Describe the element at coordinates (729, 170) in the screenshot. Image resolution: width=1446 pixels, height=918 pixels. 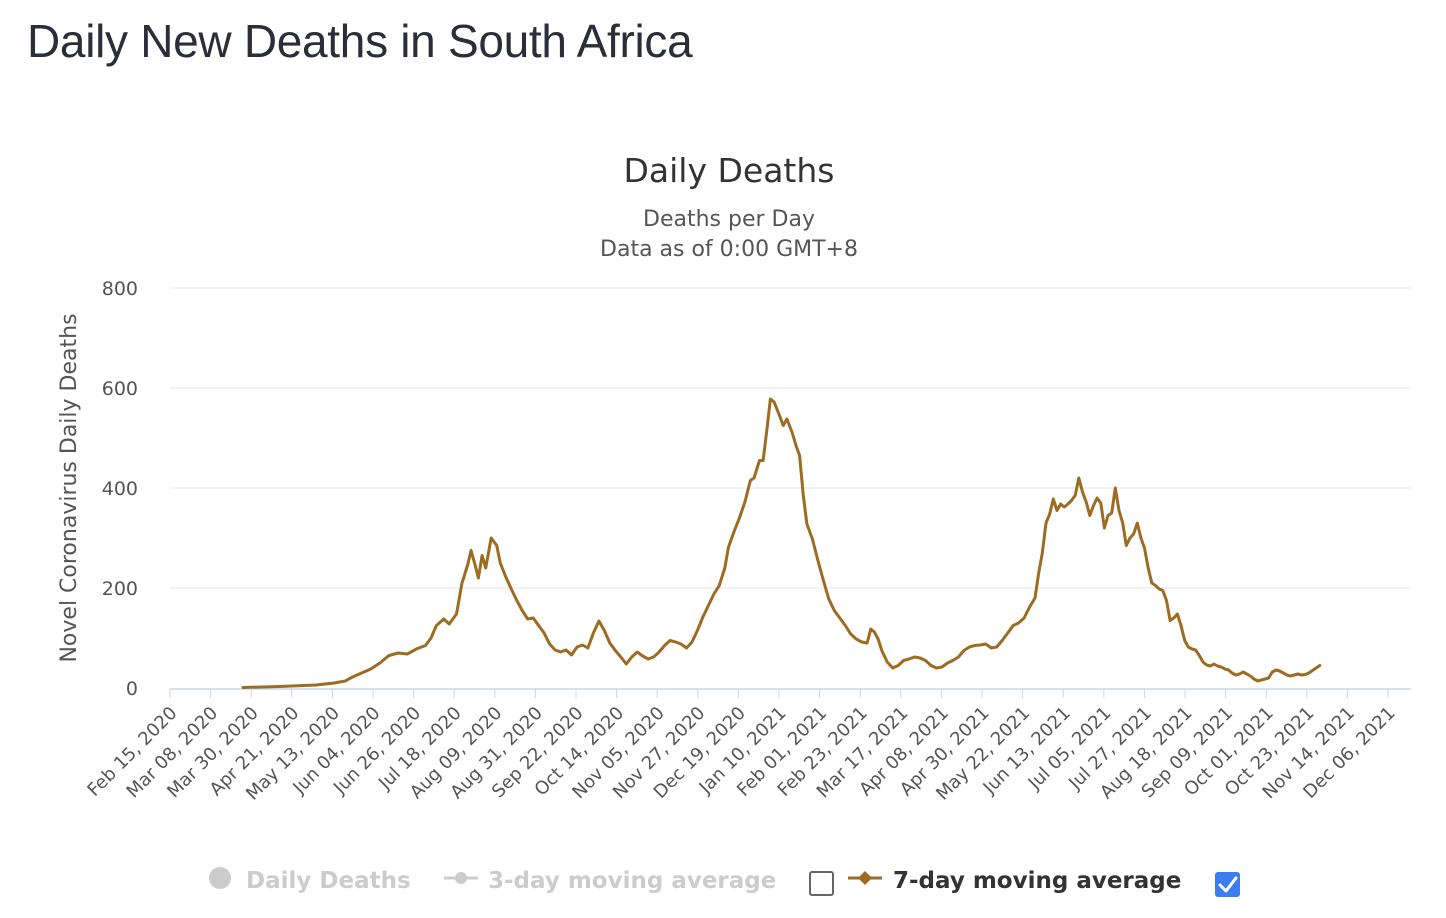
I see `chart-title: Daily Deaths` at that location.